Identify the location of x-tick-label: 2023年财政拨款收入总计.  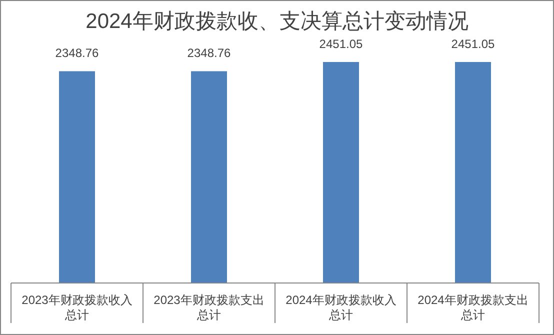
(77, 307).